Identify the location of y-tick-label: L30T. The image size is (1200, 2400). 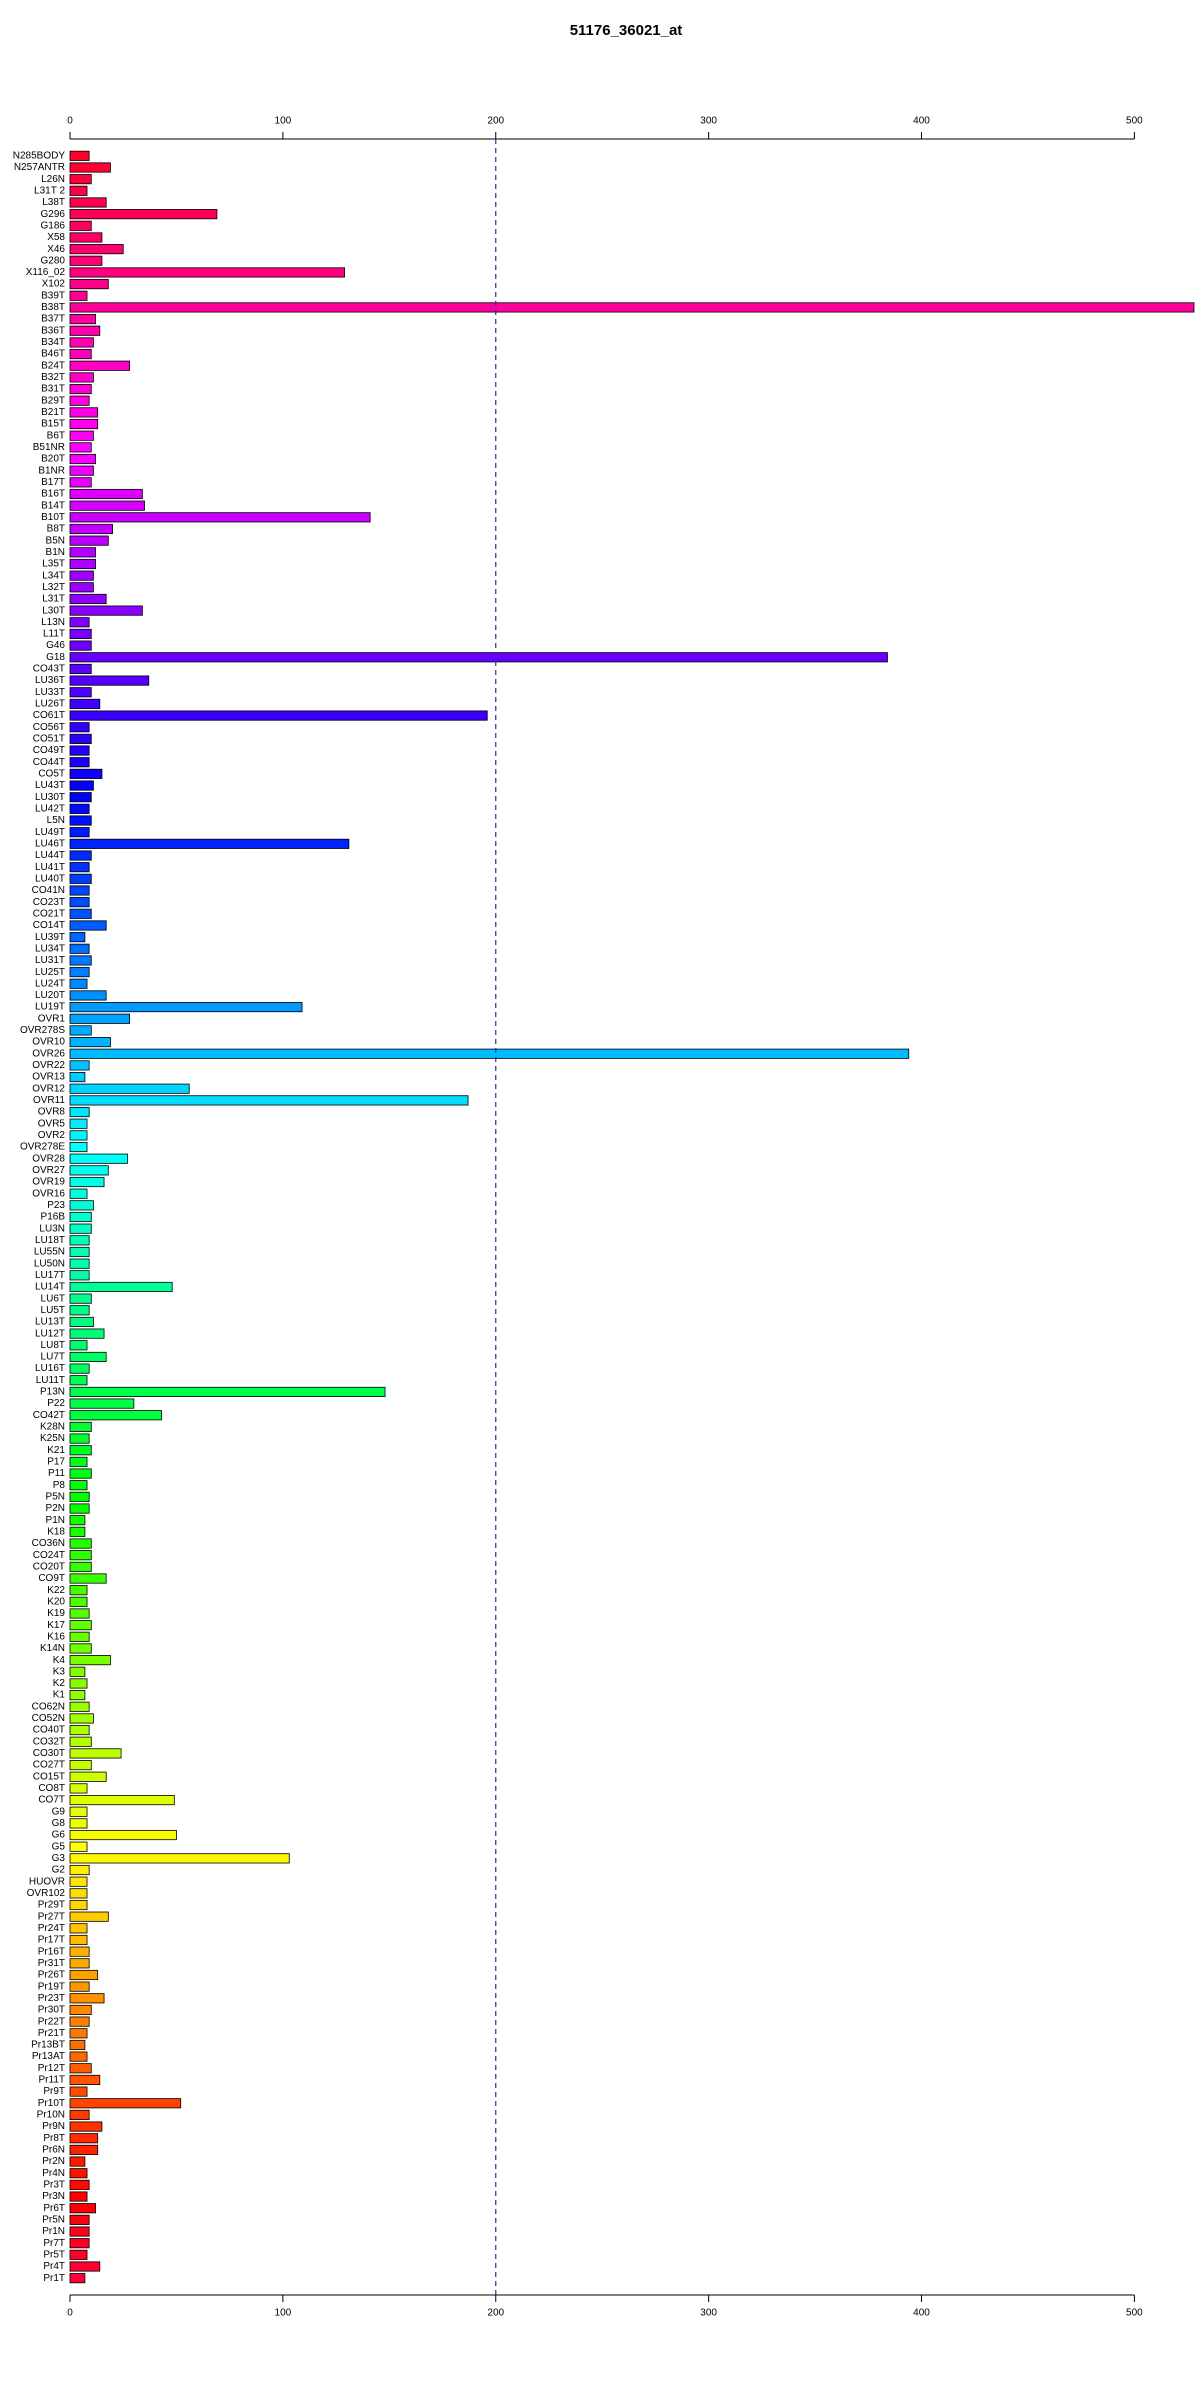
(53, 610).